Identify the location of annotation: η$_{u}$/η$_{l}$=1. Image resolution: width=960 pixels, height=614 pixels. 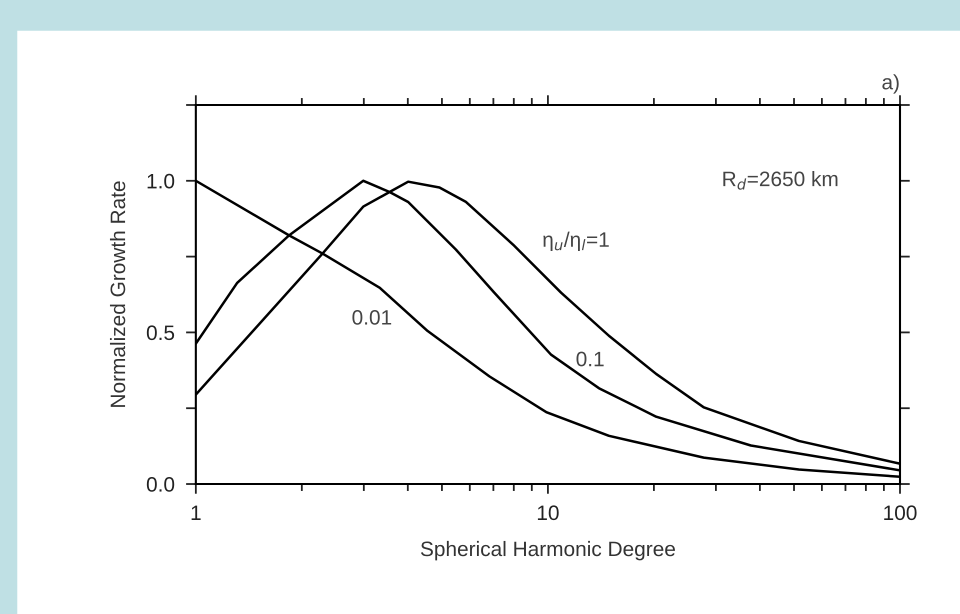
(576, 242).